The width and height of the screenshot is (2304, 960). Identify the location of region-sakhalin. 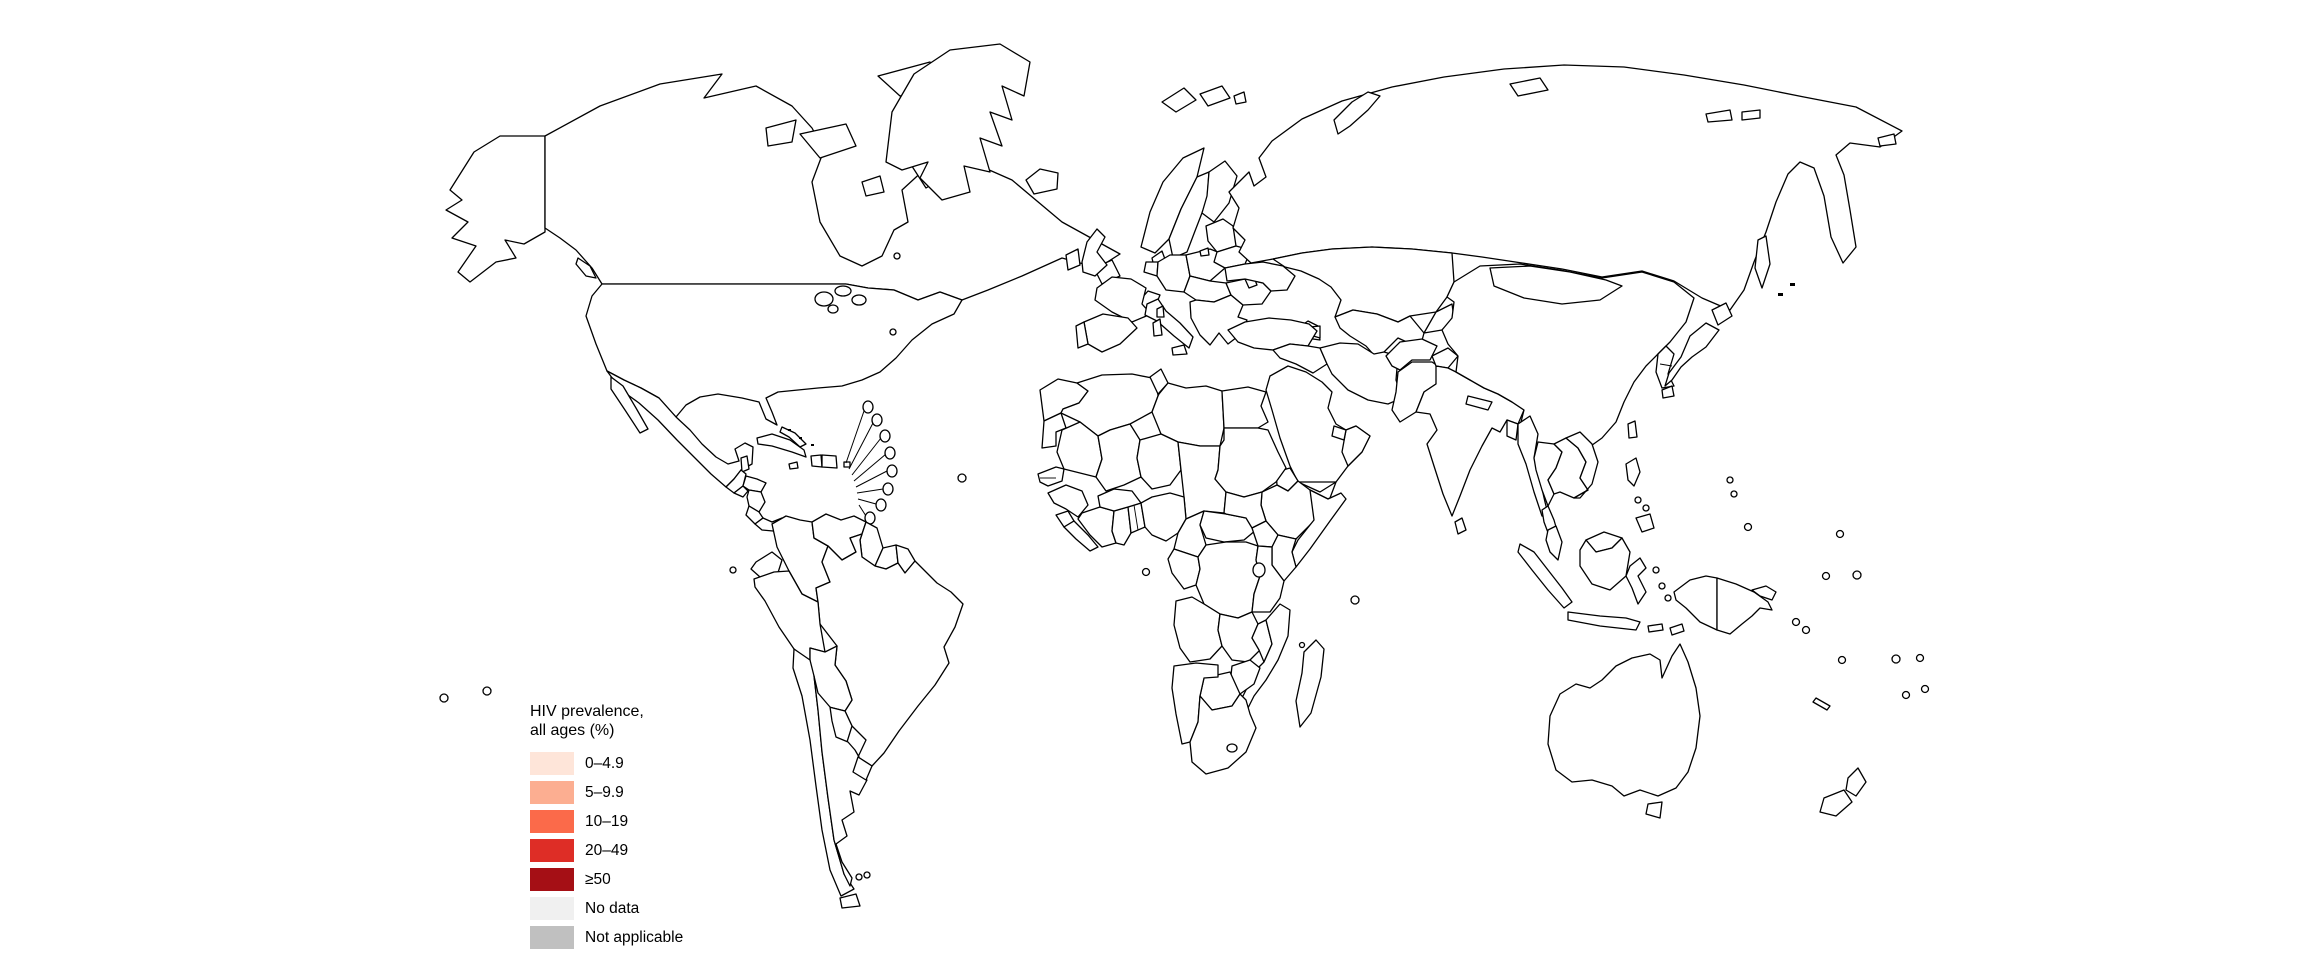
(1762, 262).